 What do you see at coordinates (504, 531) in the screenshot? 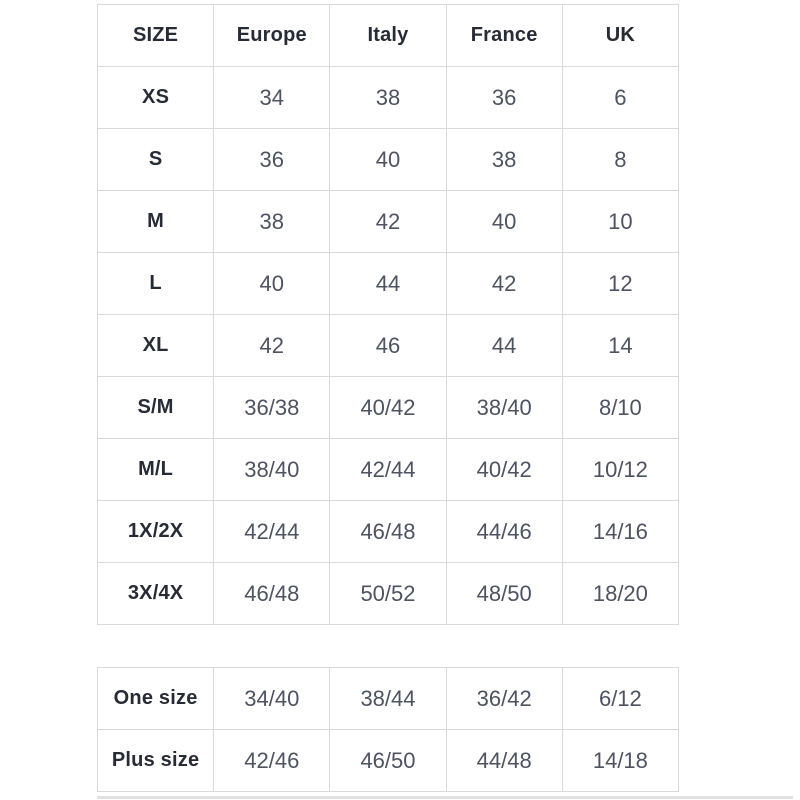
I see `size-value-cell: 44/46` at bounding box center [504, 531].